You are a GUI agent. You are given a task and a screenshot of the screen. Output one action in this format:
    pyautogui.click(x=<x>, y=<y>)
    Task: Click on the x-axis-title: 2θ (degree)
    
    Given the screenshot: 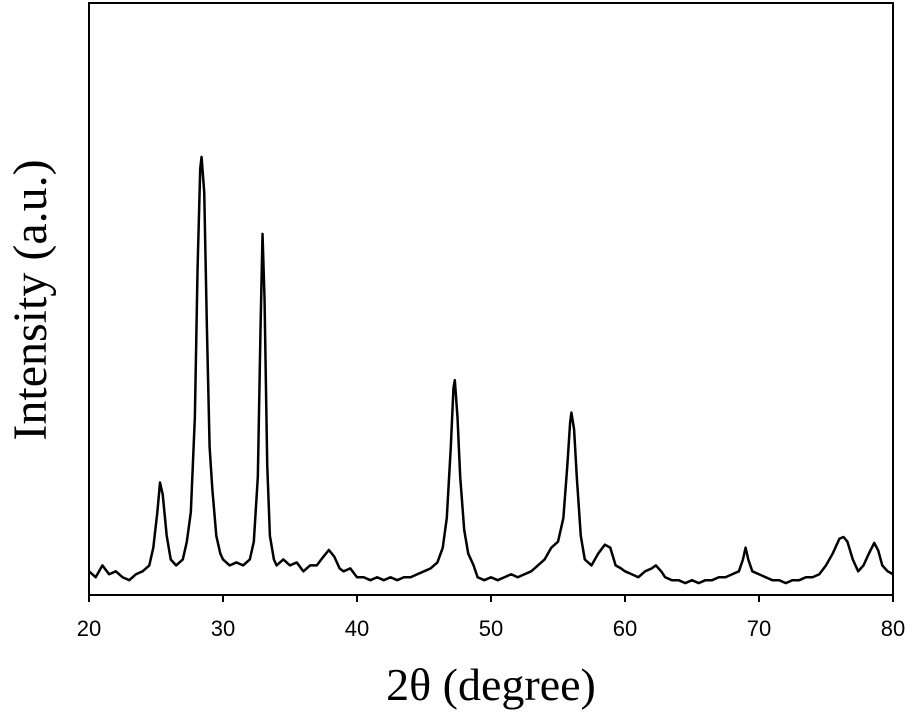 What is the action you would take?
    pyautogui.click(x=491, y=684)
    